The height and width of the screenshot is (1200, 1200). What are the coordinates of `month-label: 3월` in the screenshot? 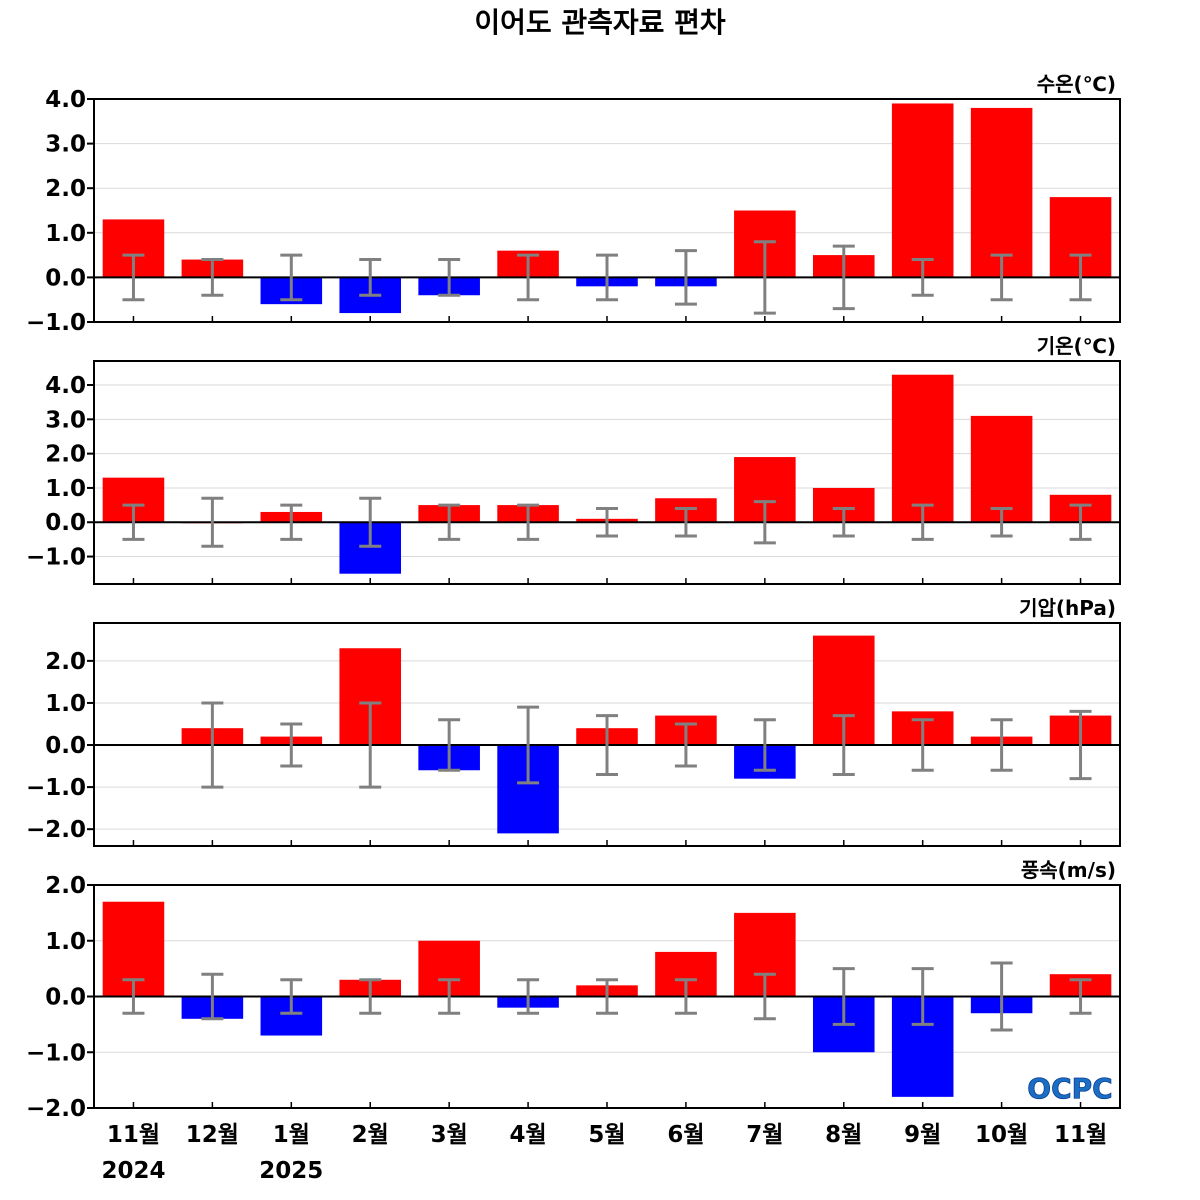 It's located at (449, 1135).